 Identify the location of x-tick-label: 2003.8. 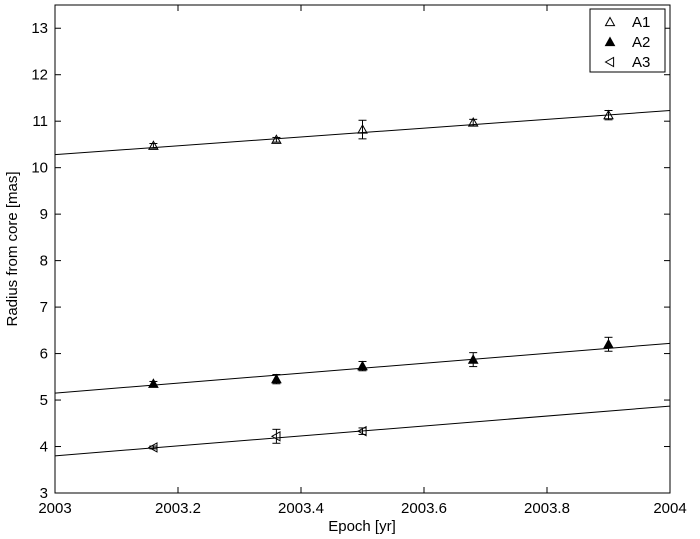
(547, 508).